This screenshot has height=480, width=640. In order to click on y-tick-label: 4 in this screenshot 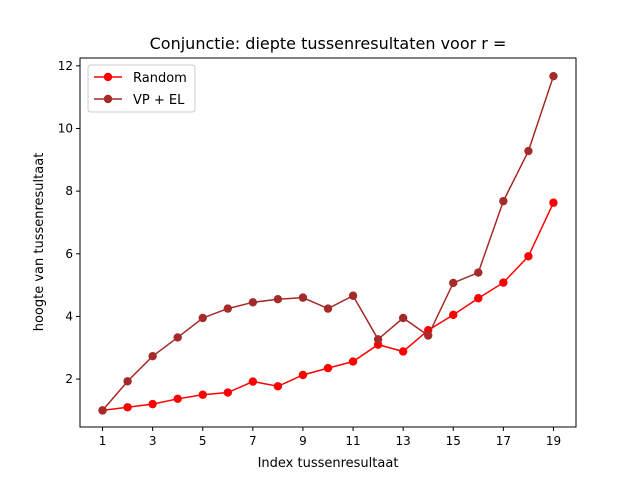, I will do `click(69, 316)`.